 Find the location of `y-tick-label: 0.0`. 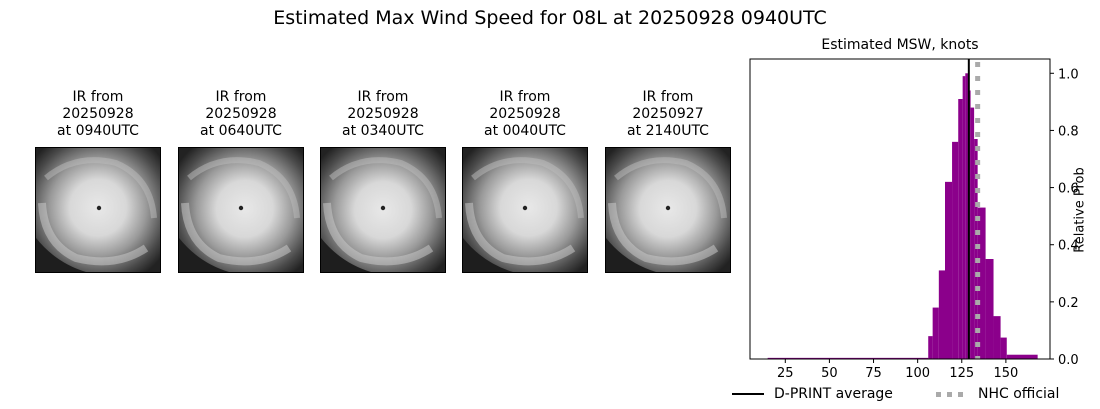

y-tick-label: 0.0 is located at coordinates (1068, 360).